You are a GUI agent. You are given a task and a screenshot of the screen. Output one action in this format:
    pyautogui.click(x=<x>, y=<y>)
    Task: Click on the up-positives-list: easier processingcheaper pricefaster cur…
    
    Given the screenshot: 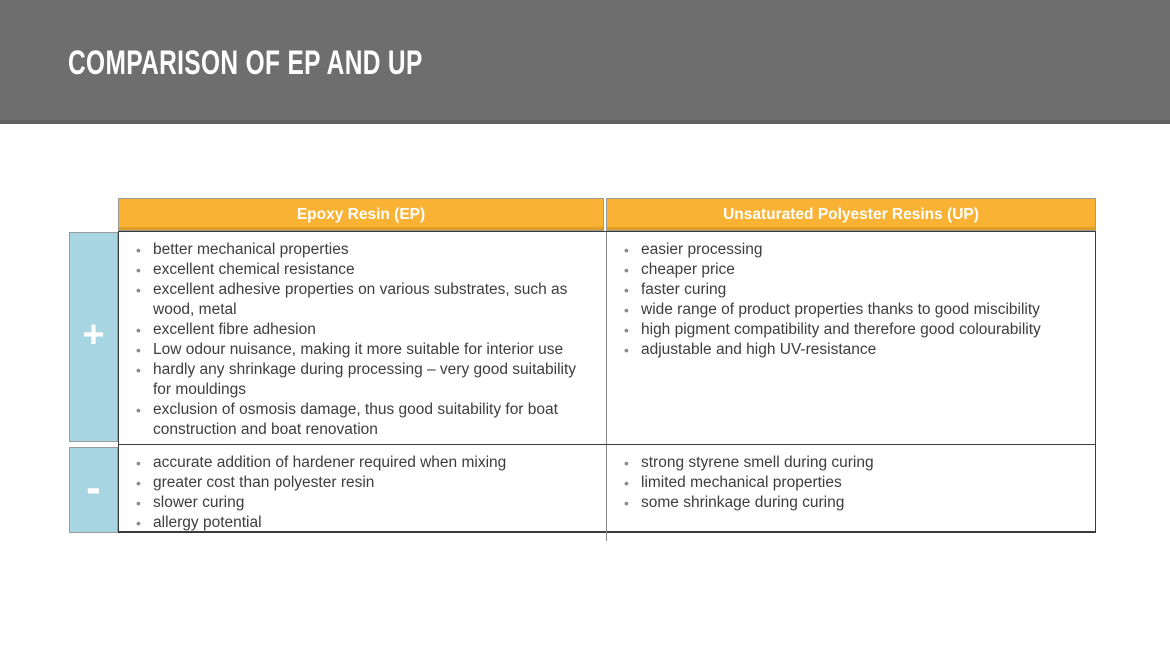 What is the action you would take?
    pyautogui.click(x=851, y=300)
    